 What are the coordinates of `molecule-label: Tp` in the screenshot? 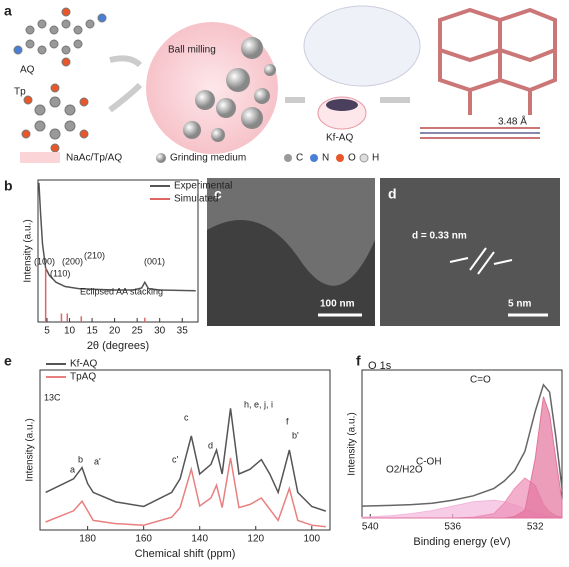 It's located at (20, 92).